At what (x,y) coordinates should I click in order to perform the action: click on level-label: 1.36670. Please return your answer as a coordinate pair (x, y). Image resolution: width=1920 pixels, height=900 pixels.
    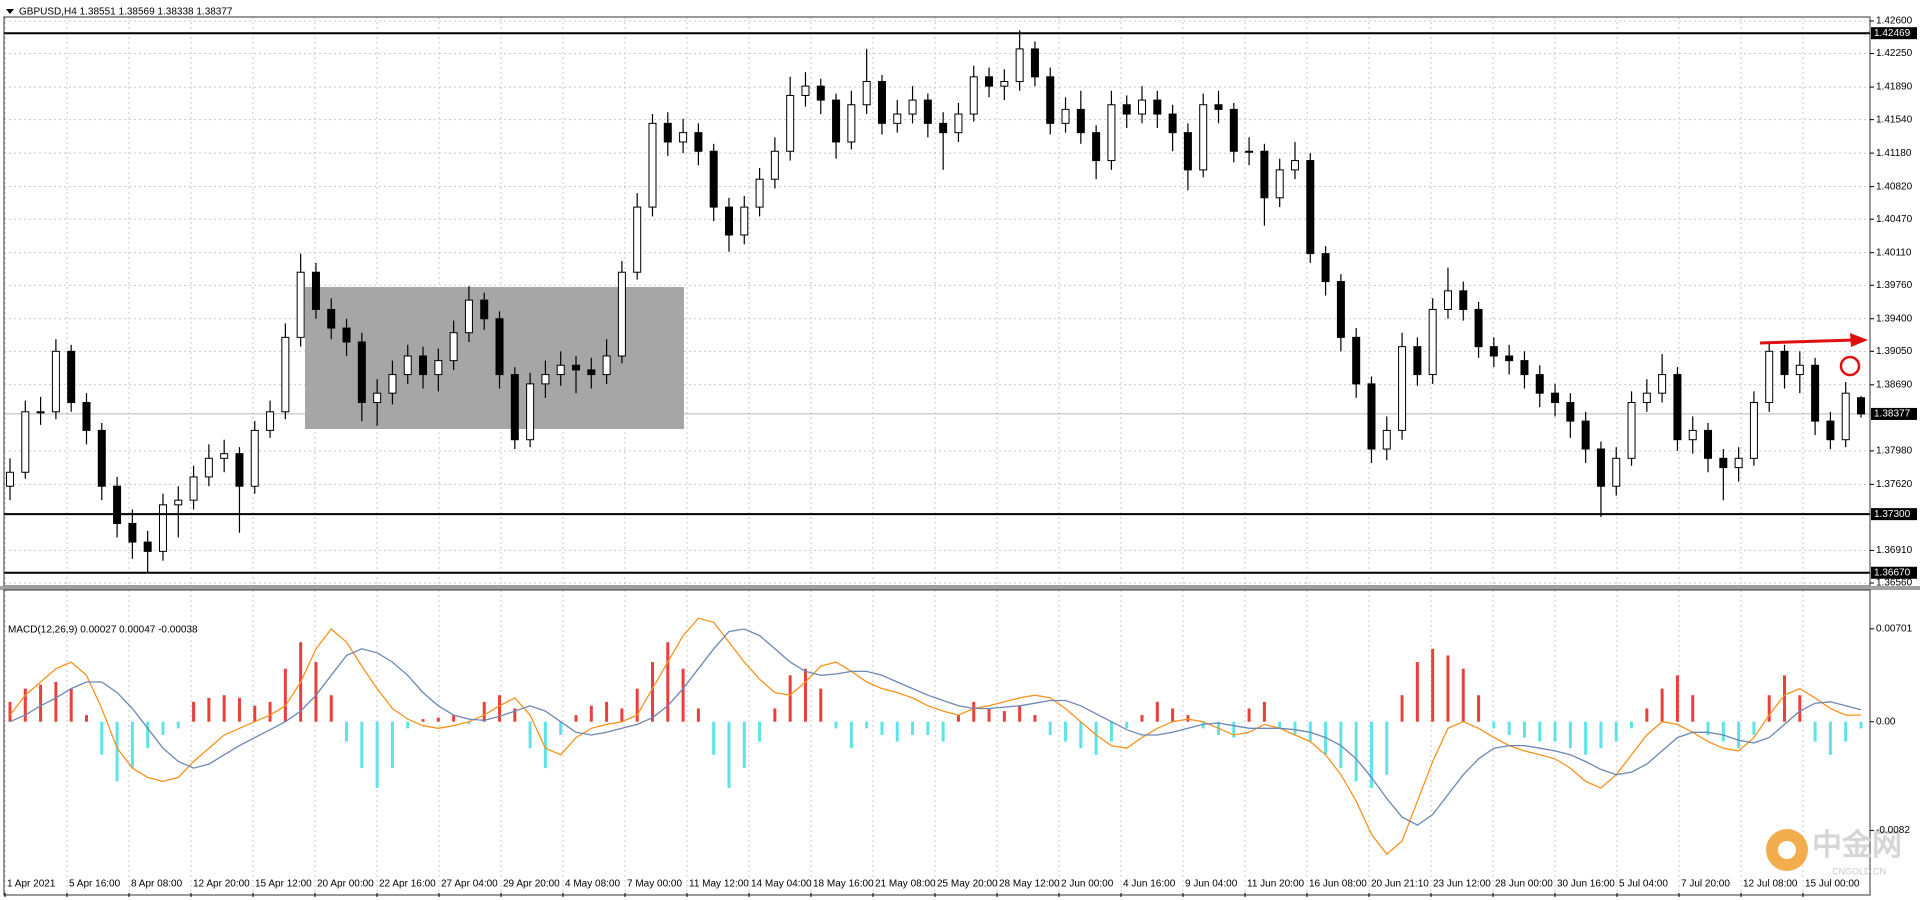
    Looking at the image, I should click on (1892, 572).